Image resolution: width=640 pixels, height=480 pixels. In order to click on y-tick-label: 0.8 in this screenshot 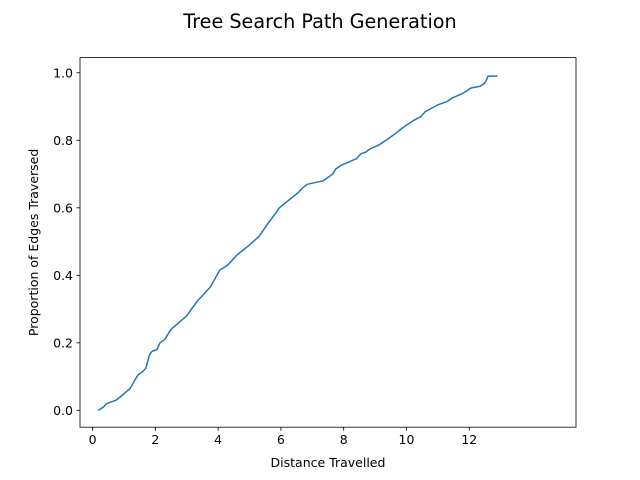, I will do `click(63, 140)`.